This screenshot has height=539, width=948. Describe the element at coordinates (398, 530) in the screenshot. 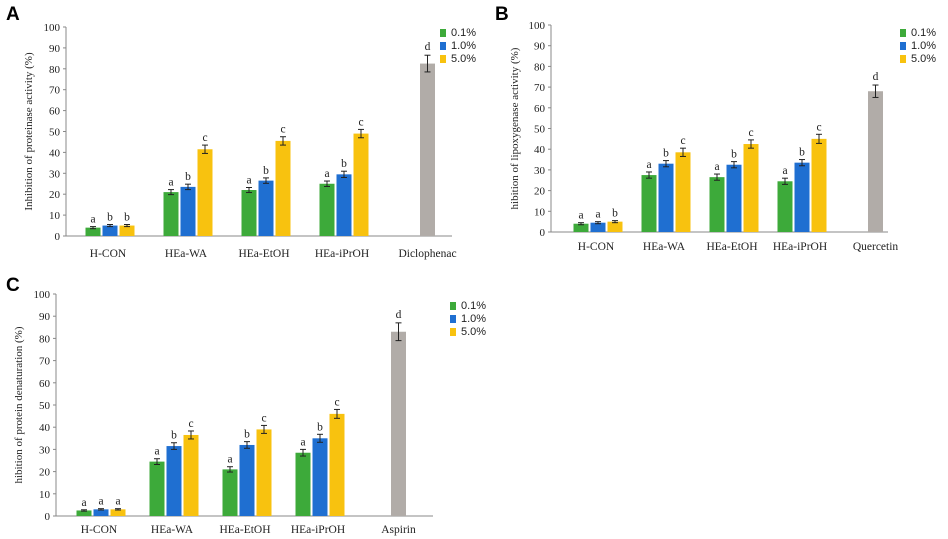

I see `x-category-label: Aspirin` at that location.